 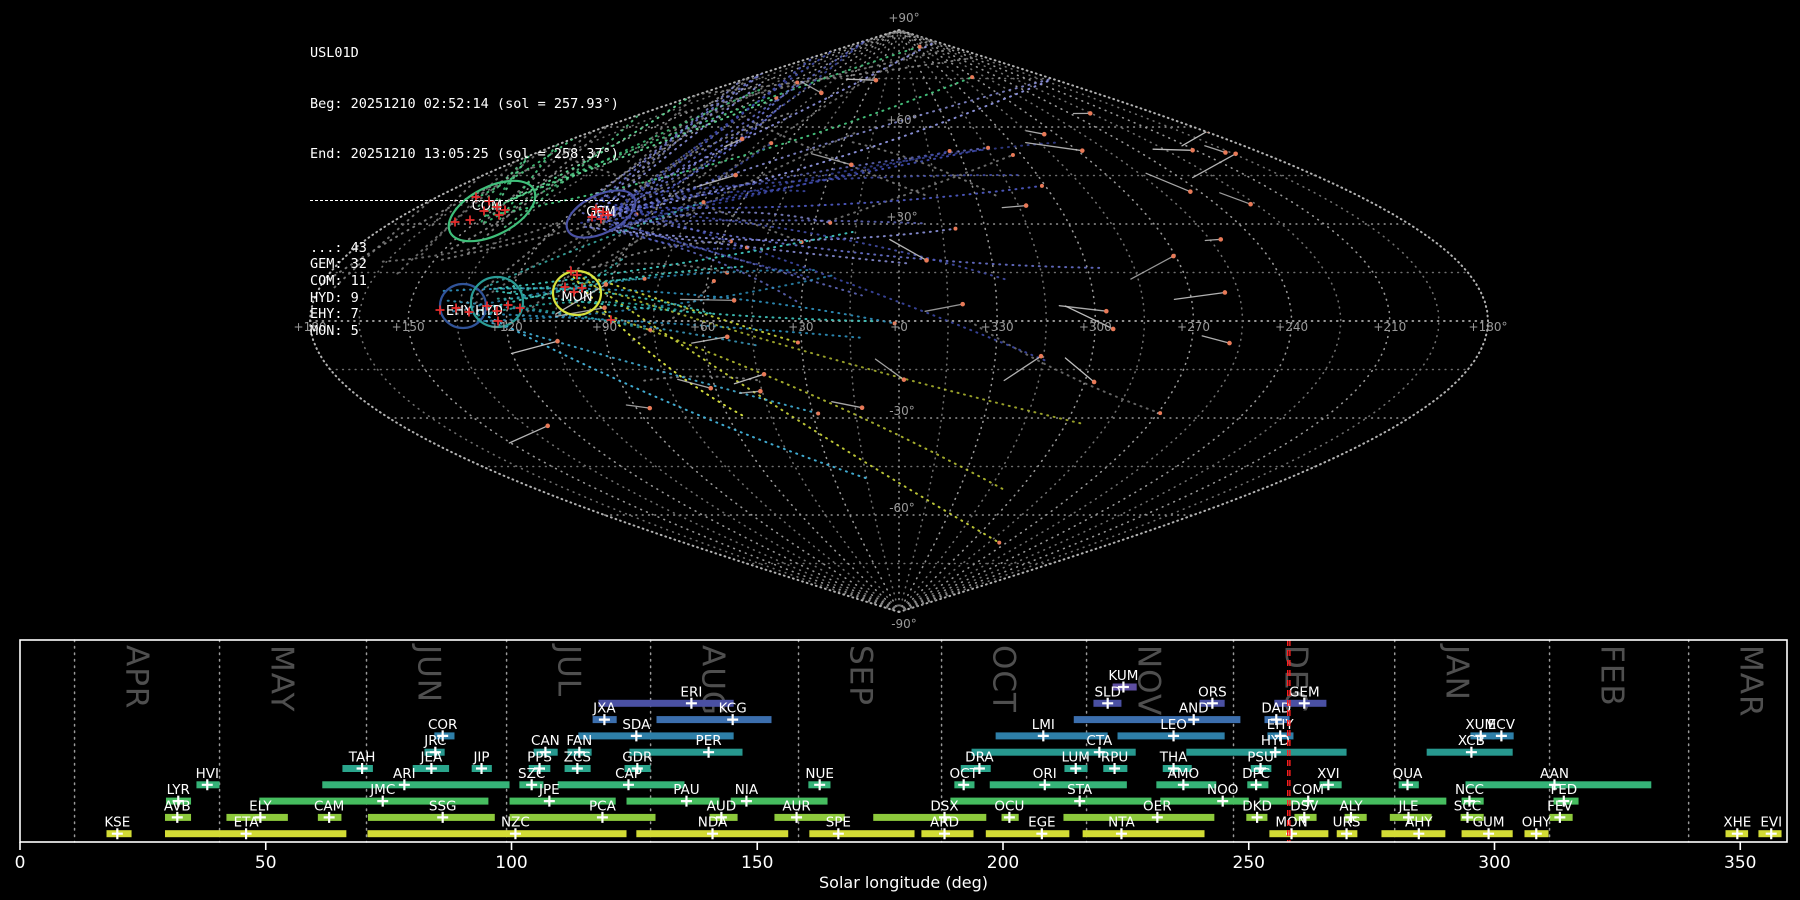 What do you see at coordinates (621, 785) in the screenshot?
I see `activity-bar-cap` at bounding box center [621, 785].